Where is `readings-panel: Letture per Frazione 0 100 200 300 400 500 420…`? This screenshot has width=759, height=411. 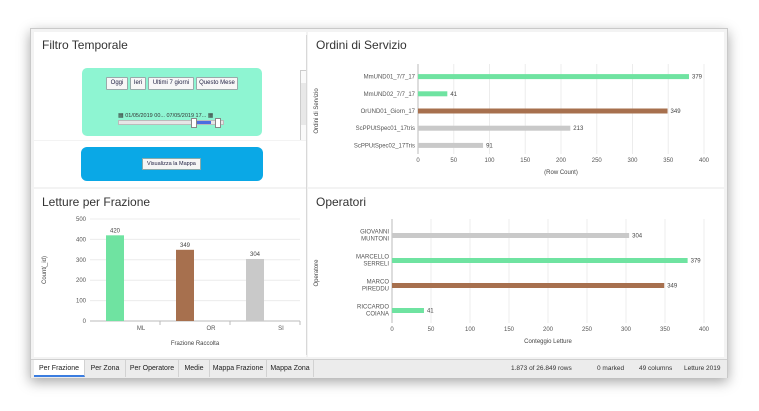
readings-panel: Letture per Frazione 0 100 200 300 400 500 420… is located at coordinates (170, 273).